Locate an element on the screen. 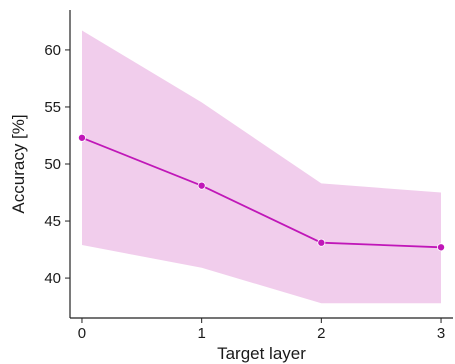  x-axis-label: Target layer is located at coordinates (261, 353).